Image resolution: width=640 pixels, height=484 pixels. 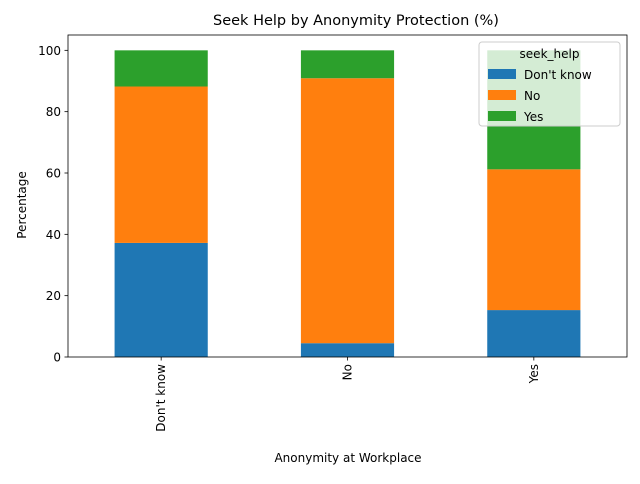 What do you see at coordinates (49, 51) in the screenshot?
I see `y-tick-label: 100` at bounding box center [49, 51].